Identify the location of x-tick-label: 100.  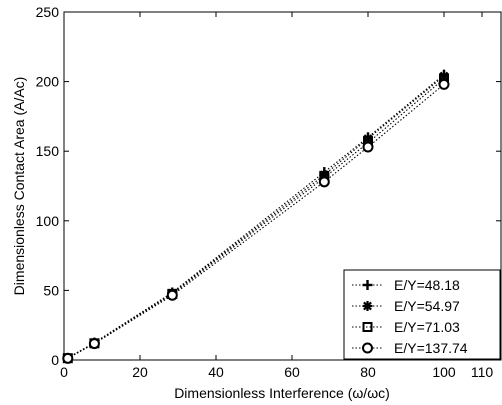
(444, 372).